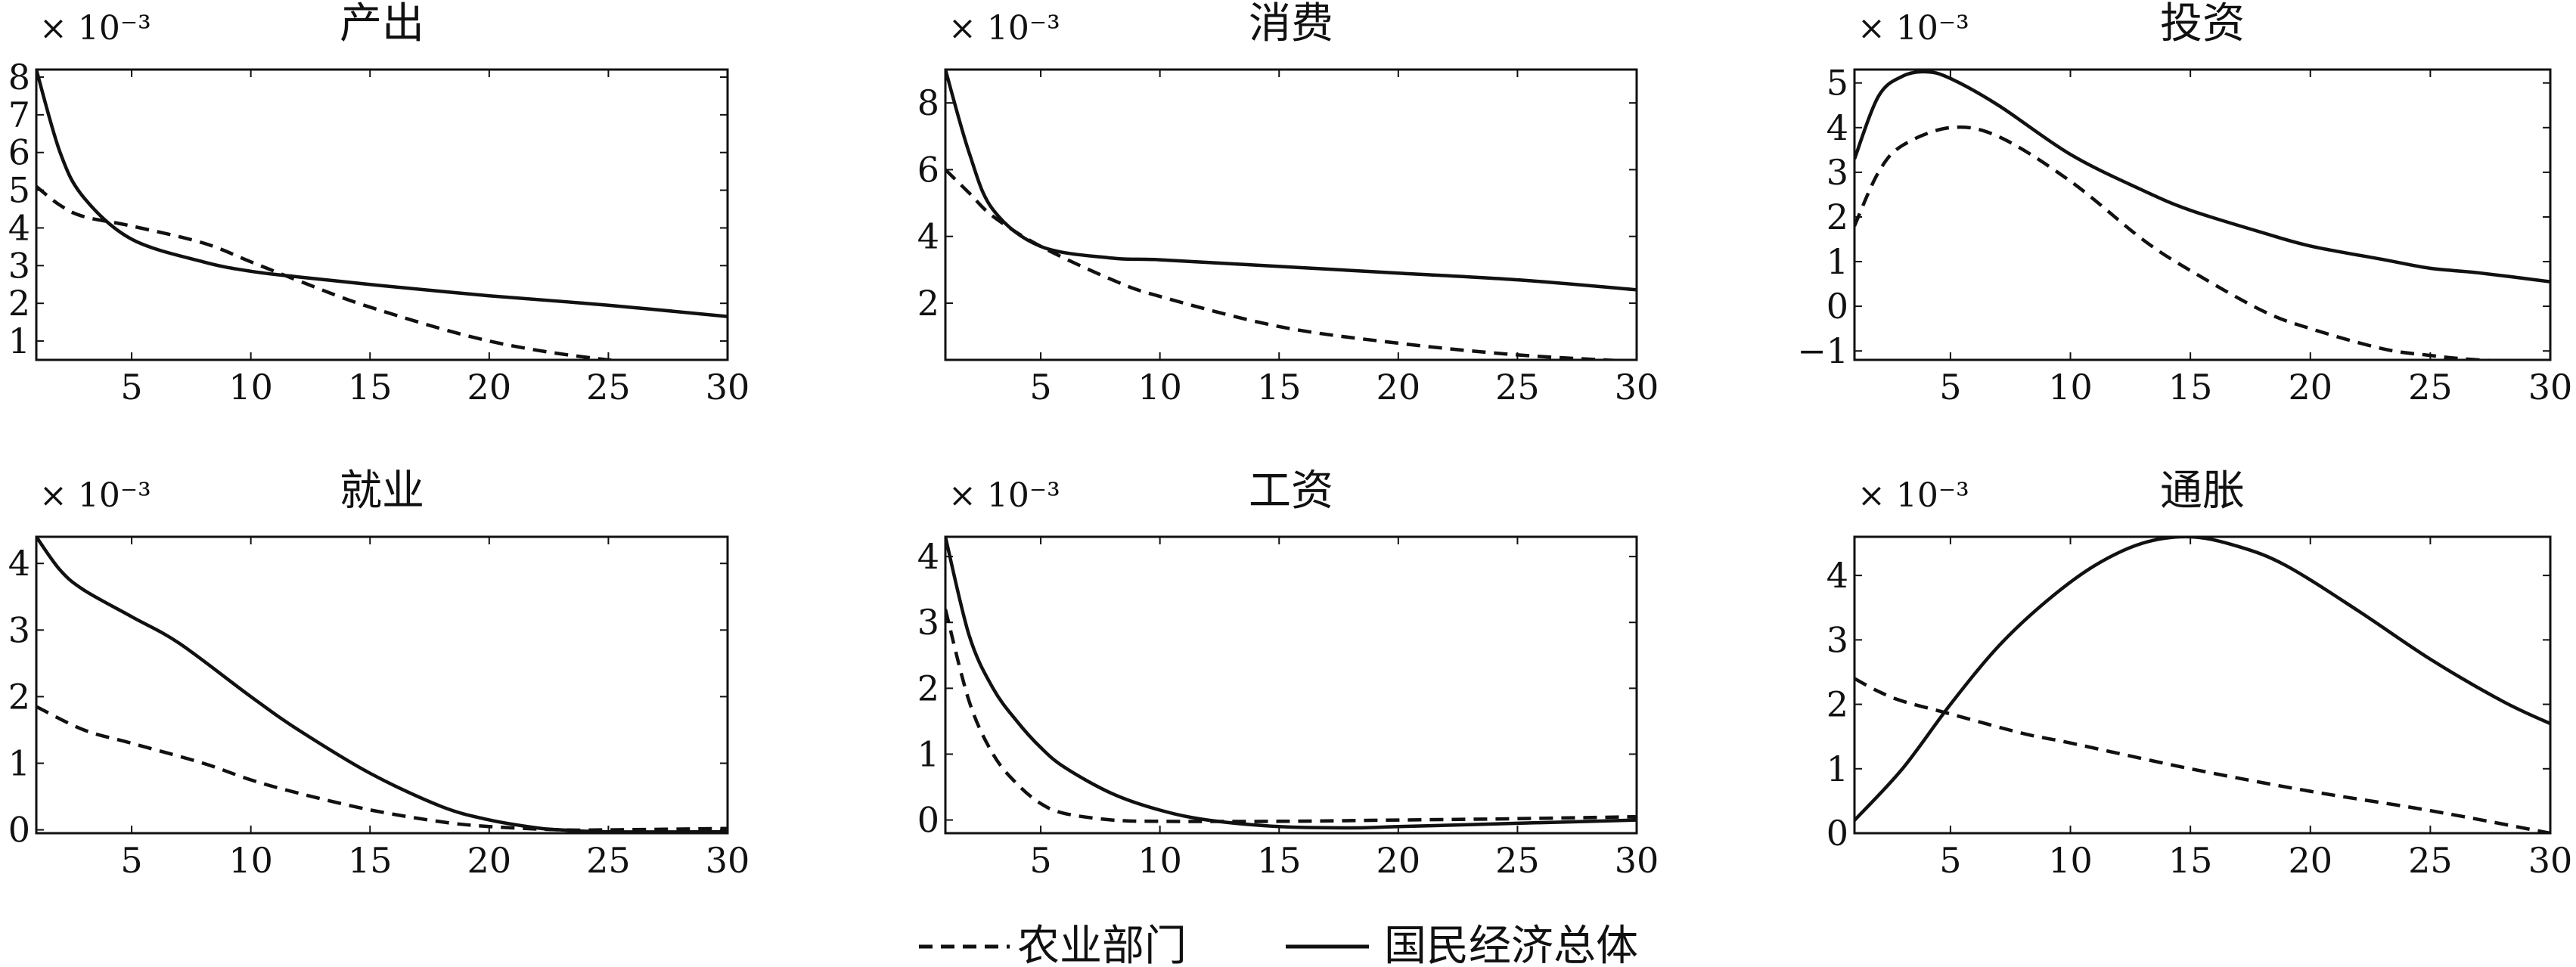 The height and width of the screenshot is (967, 2576). Describe the element at coordinates (1511, 944) in the screenshot. I see `legend-label-economy: 国民经济总体` at that location.